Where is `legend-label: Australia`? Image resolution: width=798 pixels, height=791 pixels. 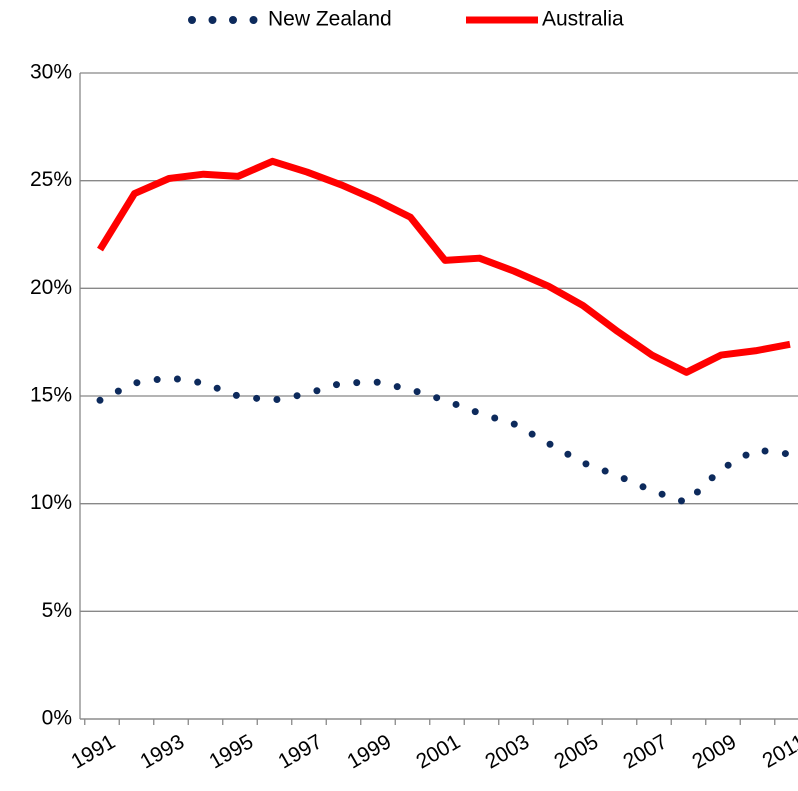 legend-label: Australia is located at coordinates (583, 19).